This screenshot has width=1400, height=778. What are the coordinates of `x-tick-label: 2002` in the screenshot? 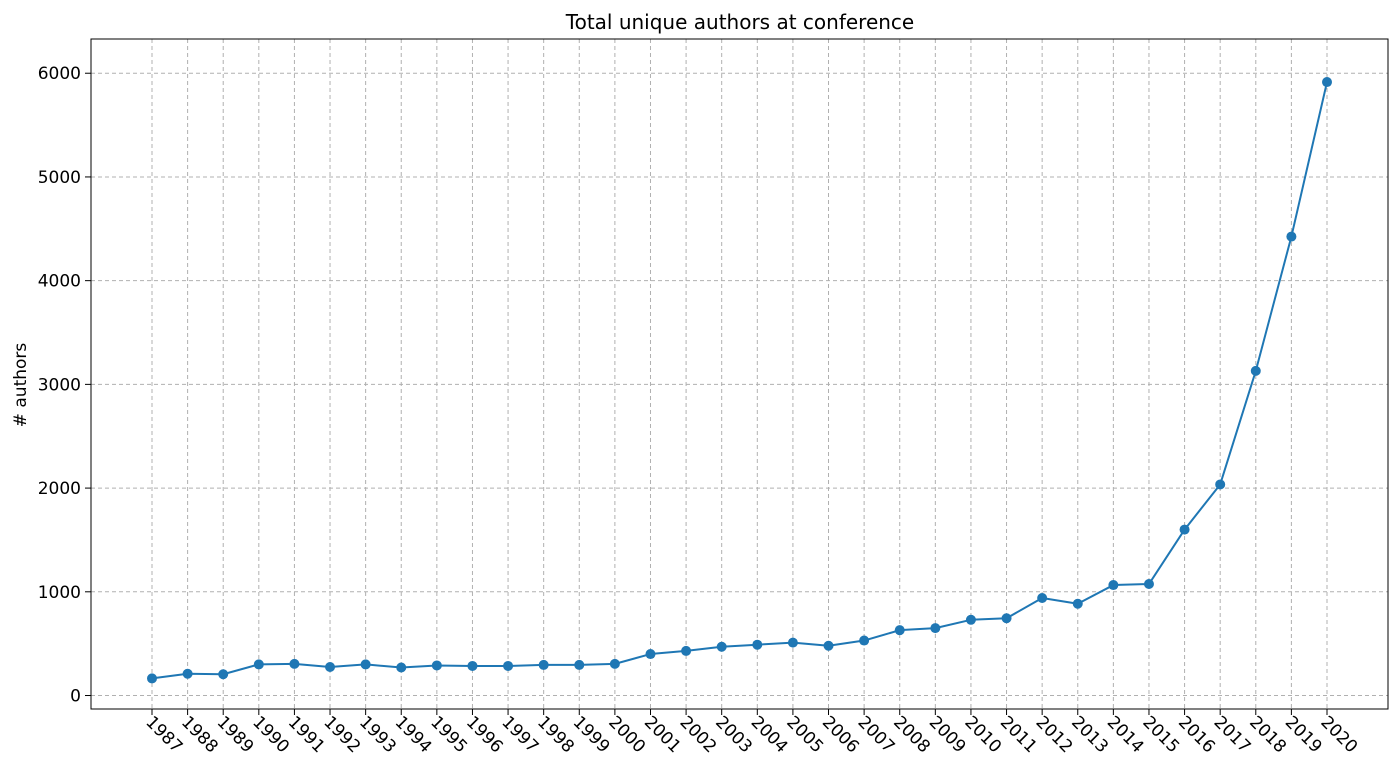 It's located at (698, 734).